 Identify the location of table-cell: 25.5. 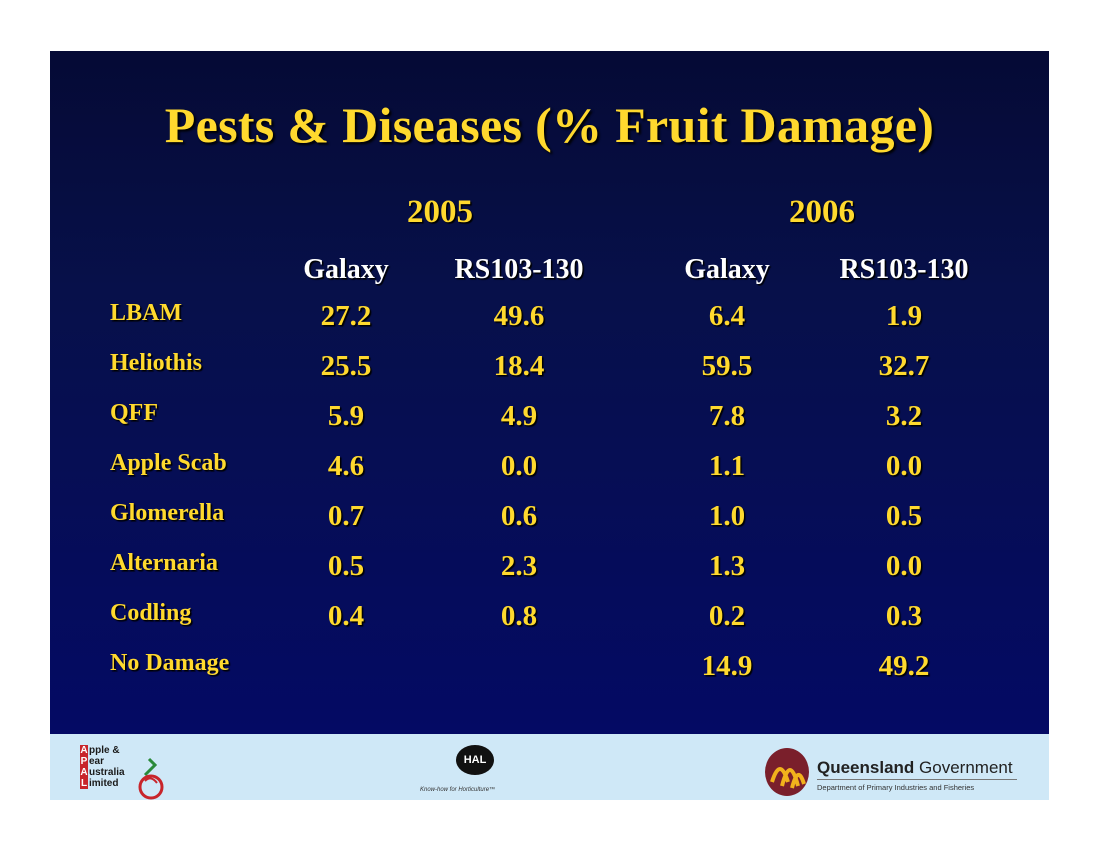
(346, 366).